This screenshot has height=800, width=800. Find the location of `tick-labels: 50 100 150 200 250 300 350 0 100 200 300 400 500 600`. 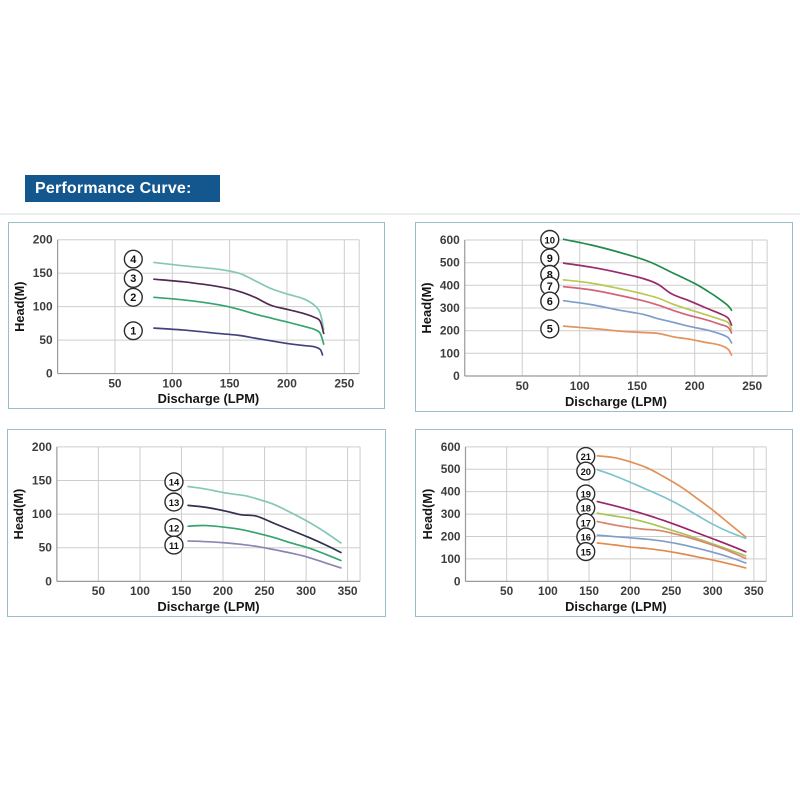

tick-labels: 50 100 150 200 250 300 350 0 100 200 300 400 500 600 is located at coordinates (602, 519).